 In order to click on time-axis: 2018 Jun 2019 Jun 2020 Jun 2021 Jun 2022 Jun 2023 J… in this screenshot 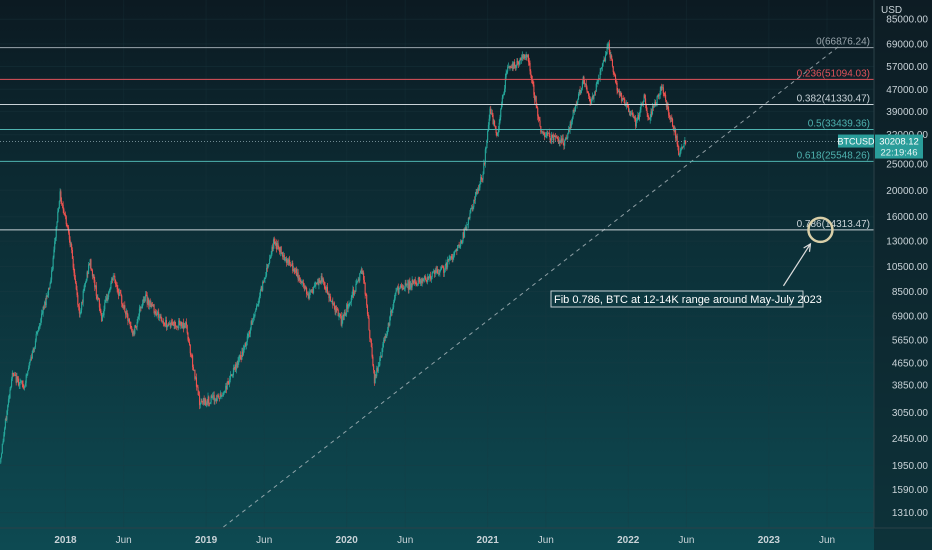, I will do `click(444, 540)`.